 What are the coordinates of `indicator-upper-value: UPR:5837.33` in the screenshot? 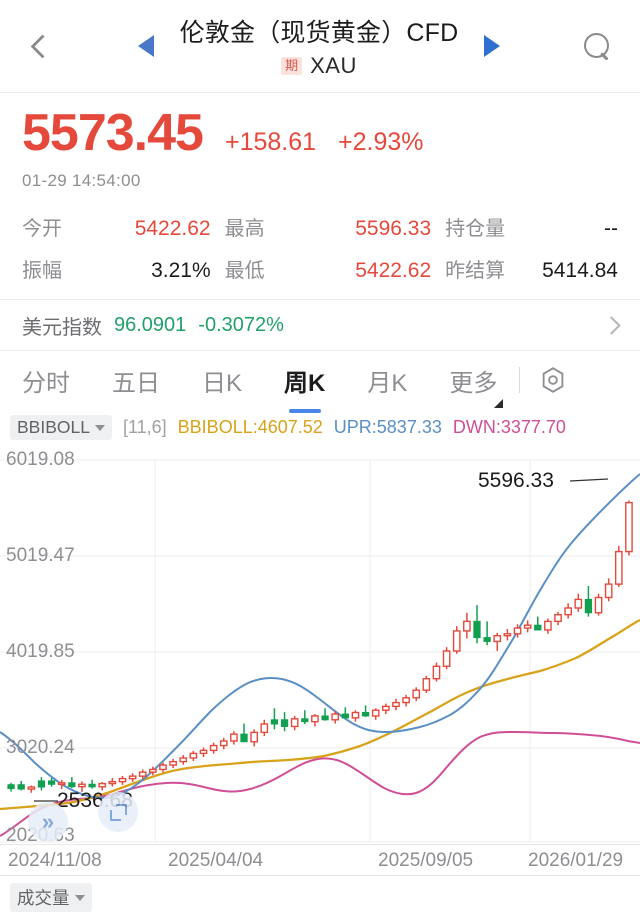 It's located at (387, 427).